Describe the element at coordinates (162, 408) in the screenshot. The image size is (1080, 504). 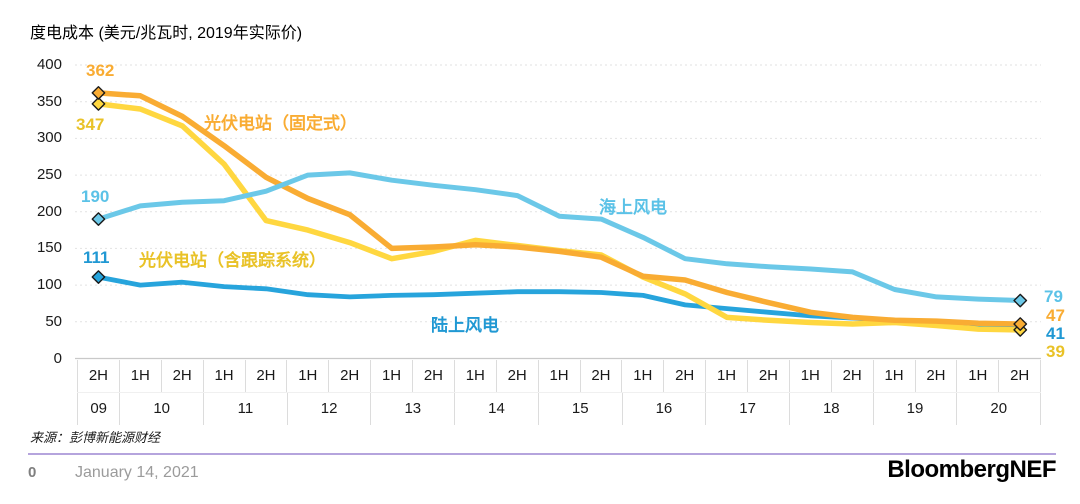
I see `x-year-label: 10` at that location.